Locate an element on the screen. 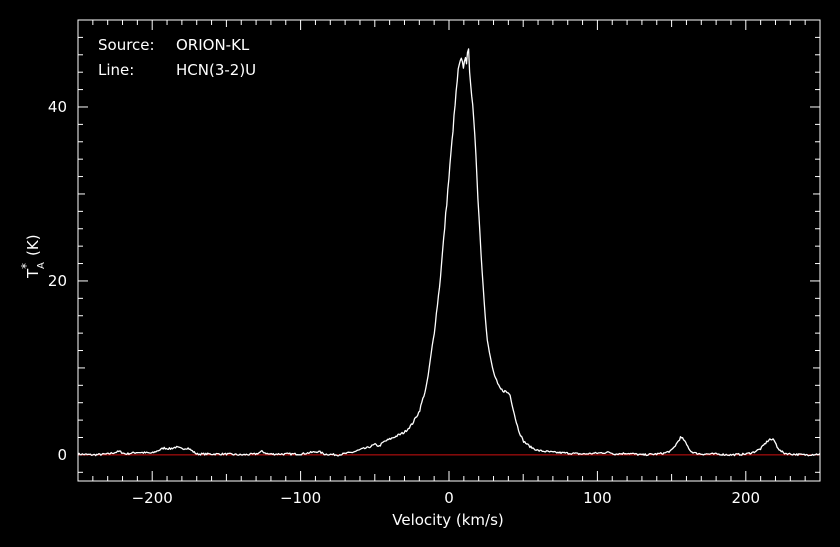 This screenshot has height=547, width=840. annotation-source-value: ORION-KL is located at coordinates (213, 45).